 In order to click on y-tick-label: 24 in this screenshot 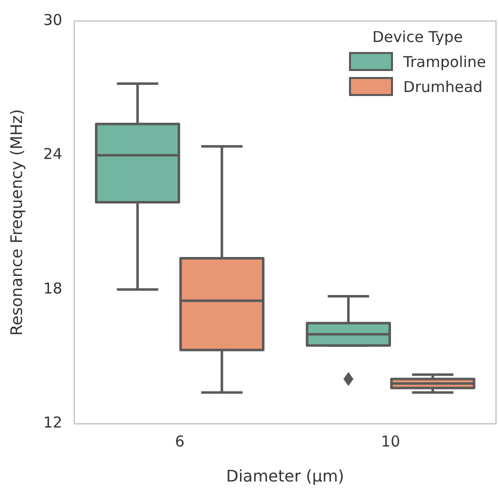, I will do `click(52, 154)`.